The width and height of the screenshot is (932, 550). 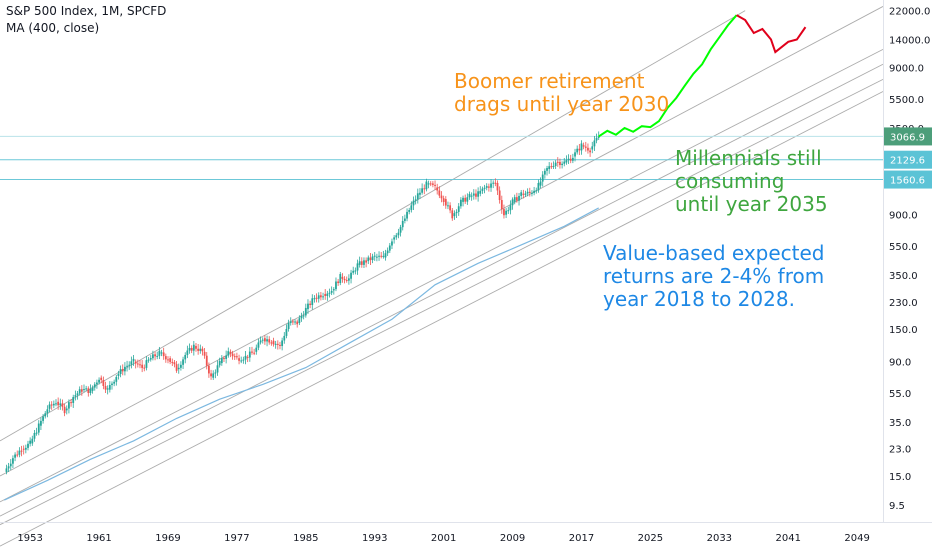 I want to click on y-tick-label: 22000.0, so click(x=909, y=12).